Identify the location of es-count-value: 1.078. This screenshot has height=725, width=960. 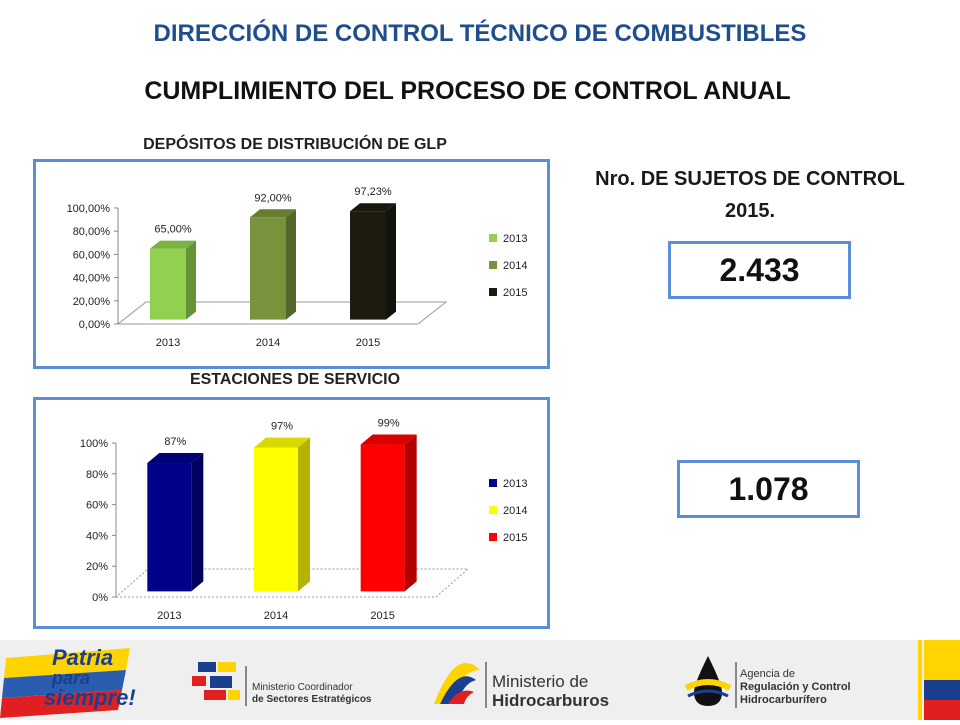
(768, 489).